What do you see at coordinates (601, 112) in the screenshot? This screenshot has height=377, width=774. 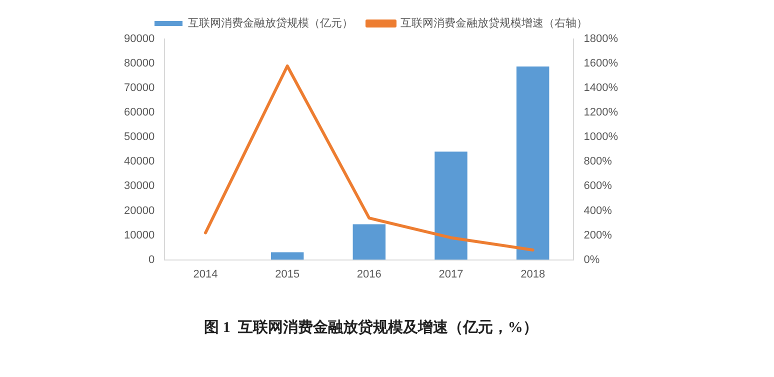 I see `y2-tick-label: 1200%` at bounding box center [601, 112].